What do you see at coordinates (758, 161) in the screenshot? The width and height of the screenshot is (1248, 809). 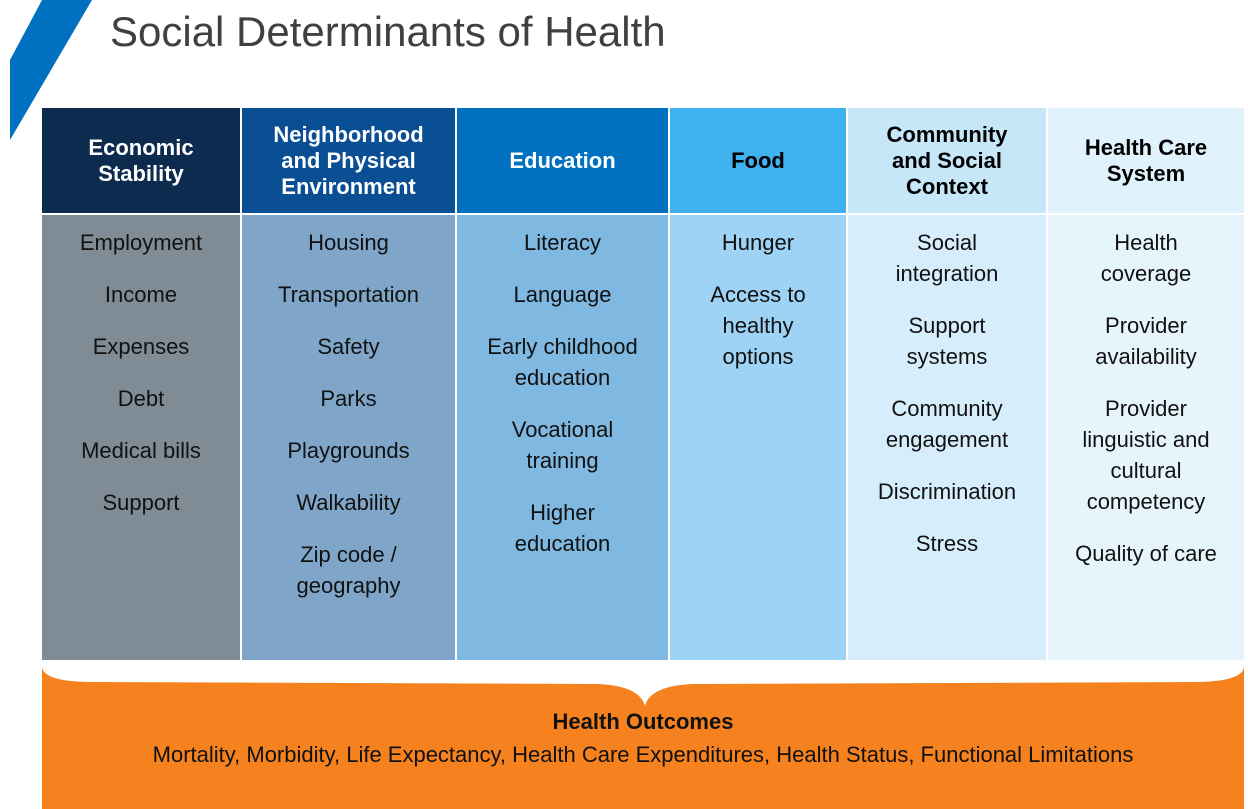 I see `column-header: Food` at bounding box center [758, 161].